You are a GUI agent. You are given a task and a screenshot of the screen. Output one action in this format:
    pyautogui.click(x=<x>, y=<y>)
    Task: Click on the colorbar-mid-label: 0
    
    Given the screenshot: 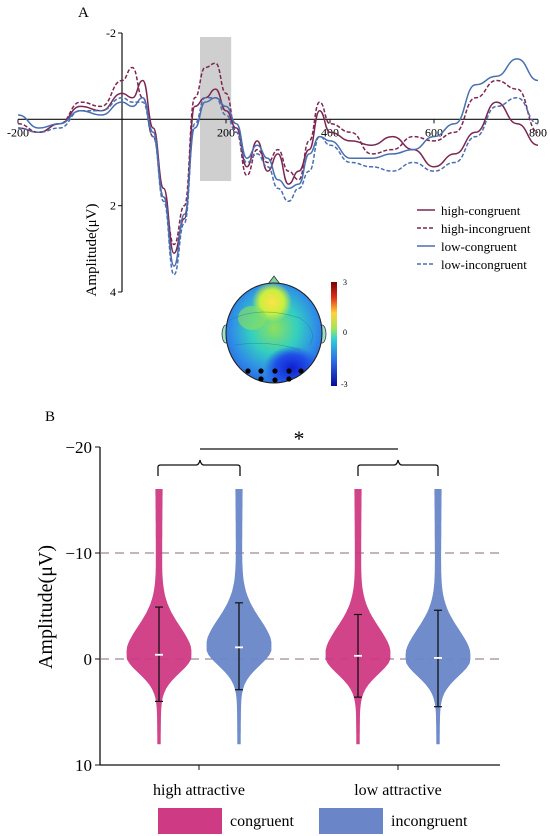 What is the action you would take?
    pyautogui.click(x=345, y=332)
    